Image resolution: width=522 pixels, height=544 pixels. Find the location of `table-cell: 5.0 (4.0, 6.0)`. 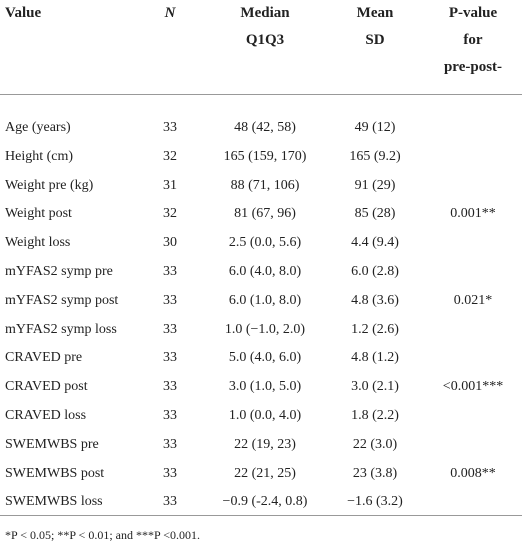

table-cell: 5.0 (4.0, 6.0) is located at coordinates (265, 358).